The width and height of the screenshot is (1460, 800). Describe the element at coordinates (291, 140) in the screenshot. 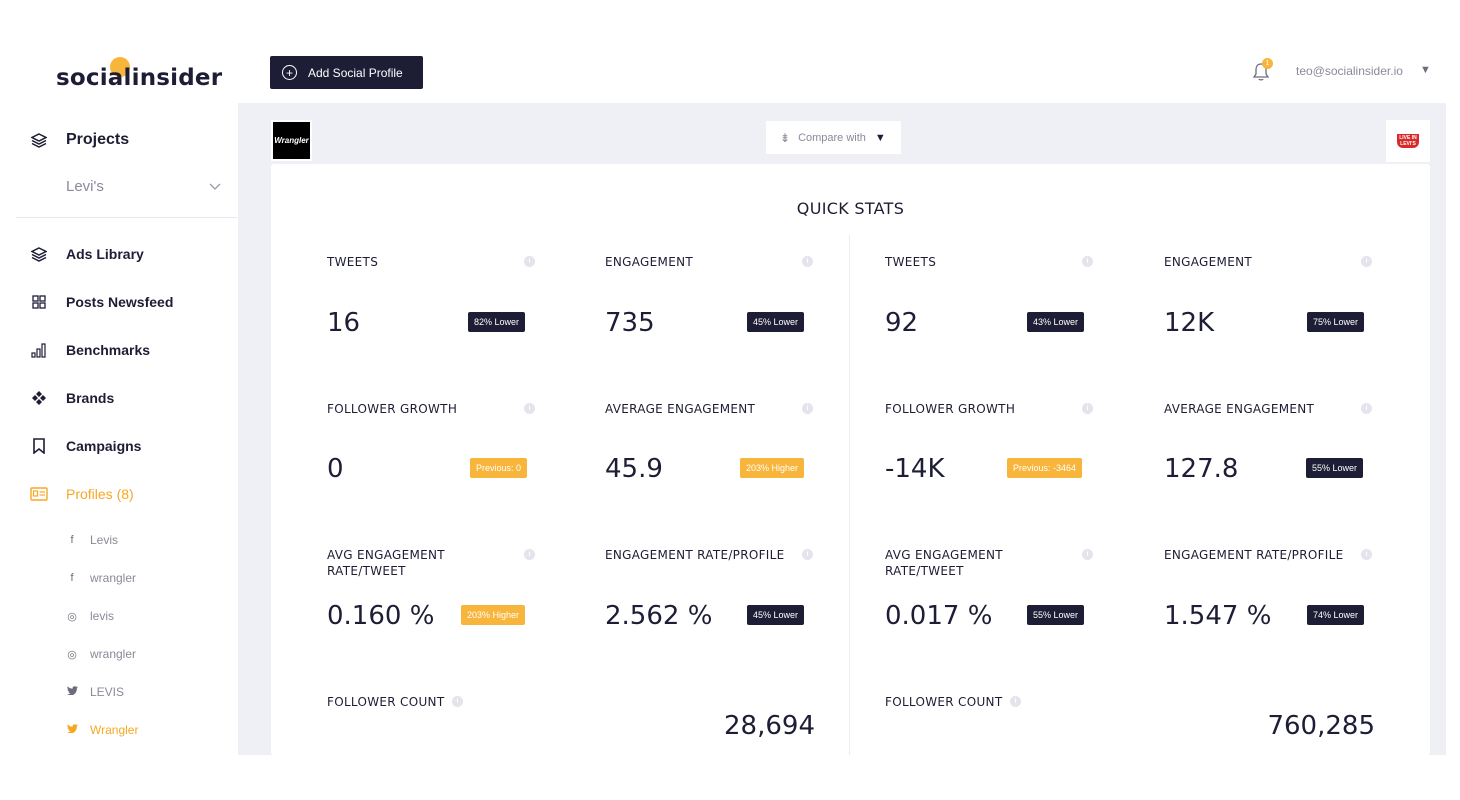

I see `wrangler-profile-logo: Wrangler` at that location.